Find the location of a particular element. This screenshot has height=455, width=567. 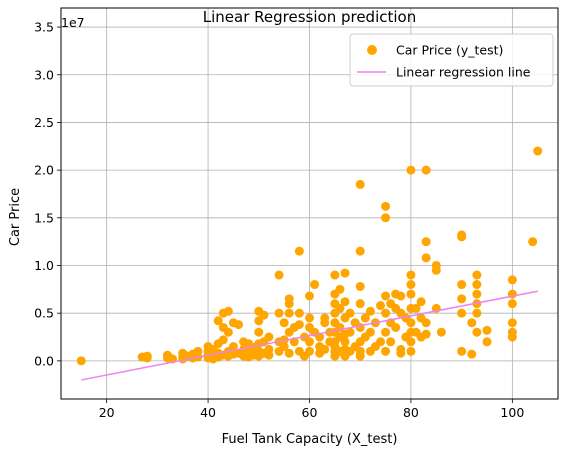

y-tick-label: 2.5 is located at coordinates (44, 122).